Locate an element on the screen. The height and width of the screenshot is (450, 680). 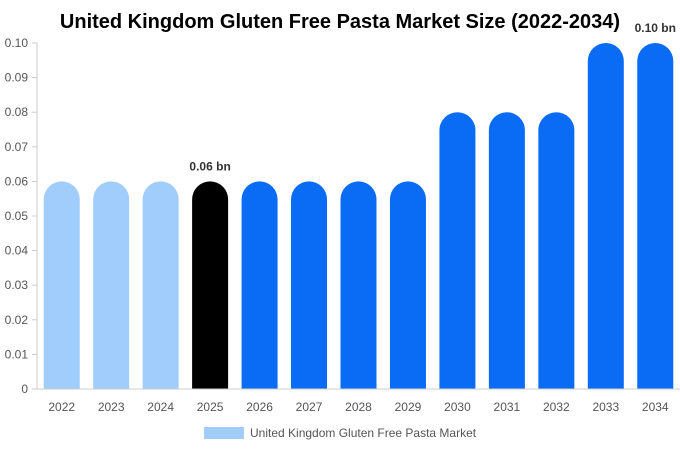
x-tick-label: 2026 is located at coordinates (259, 407).